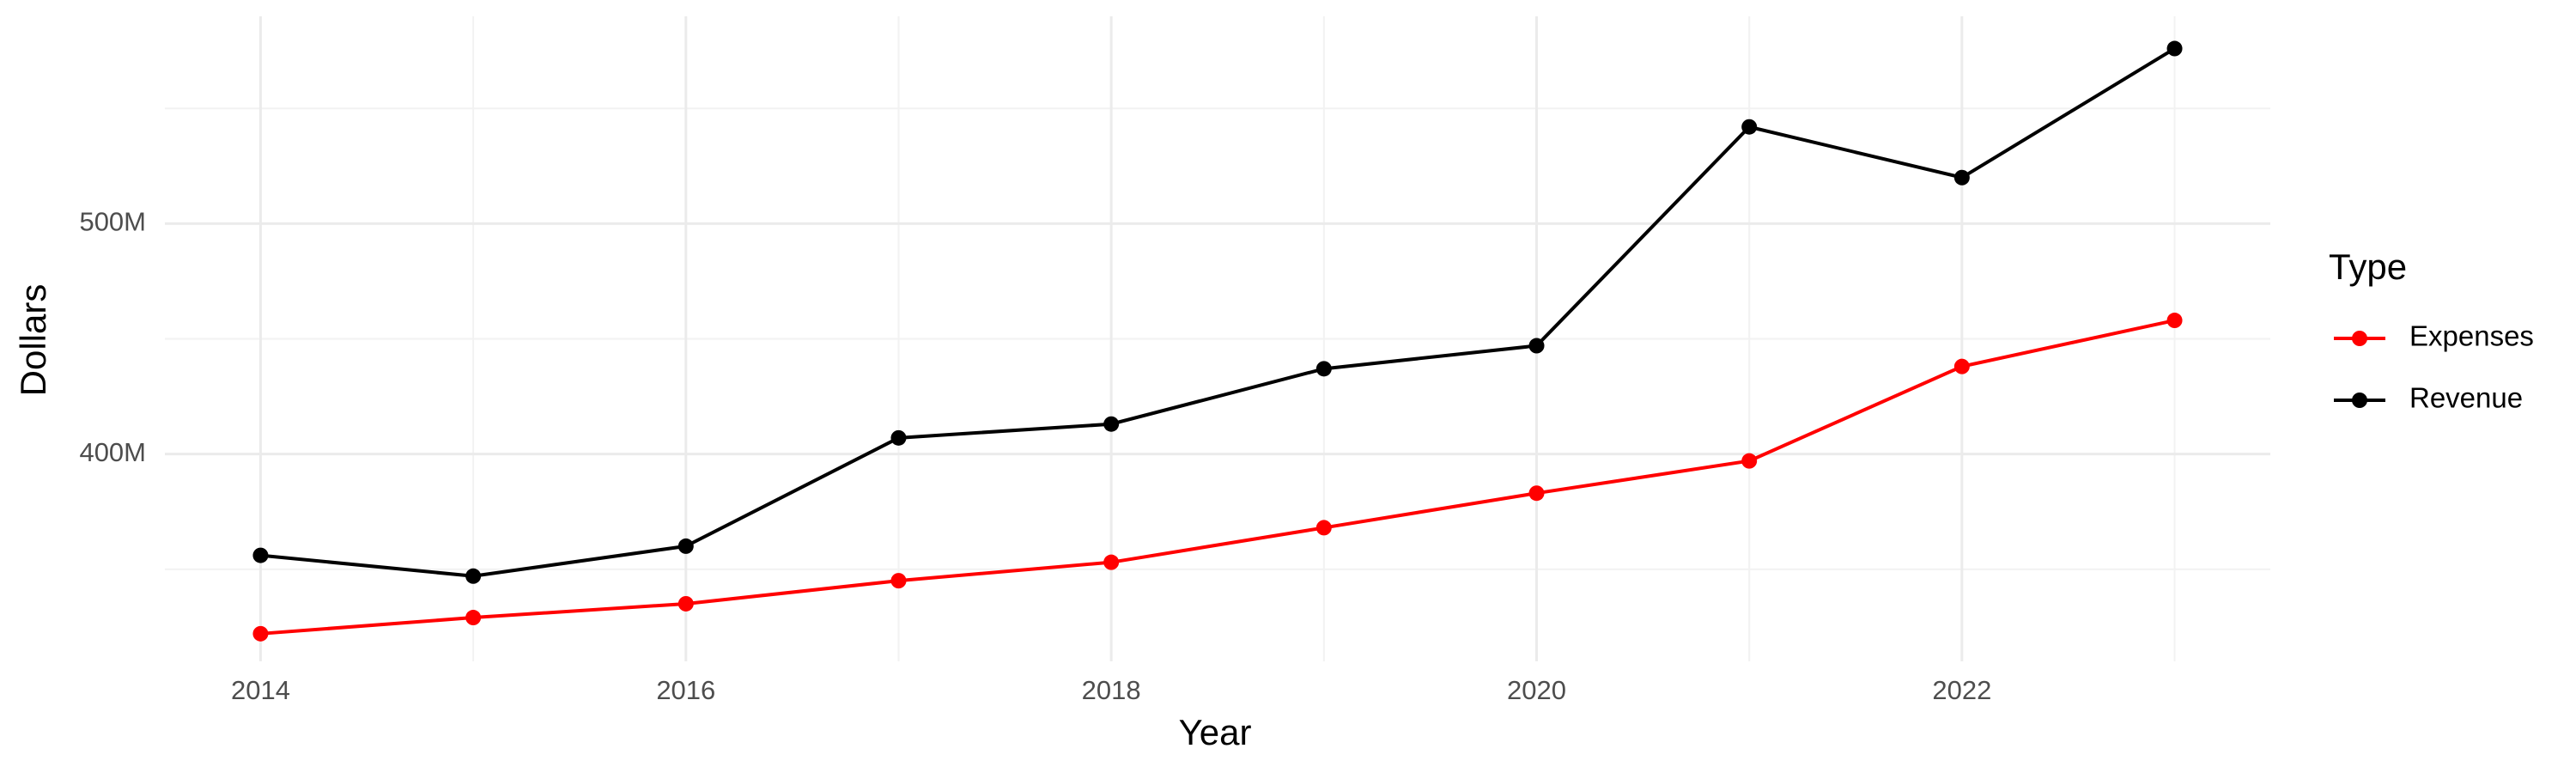  I want to click on x-tick-label: 2020, so click(1536, 690).